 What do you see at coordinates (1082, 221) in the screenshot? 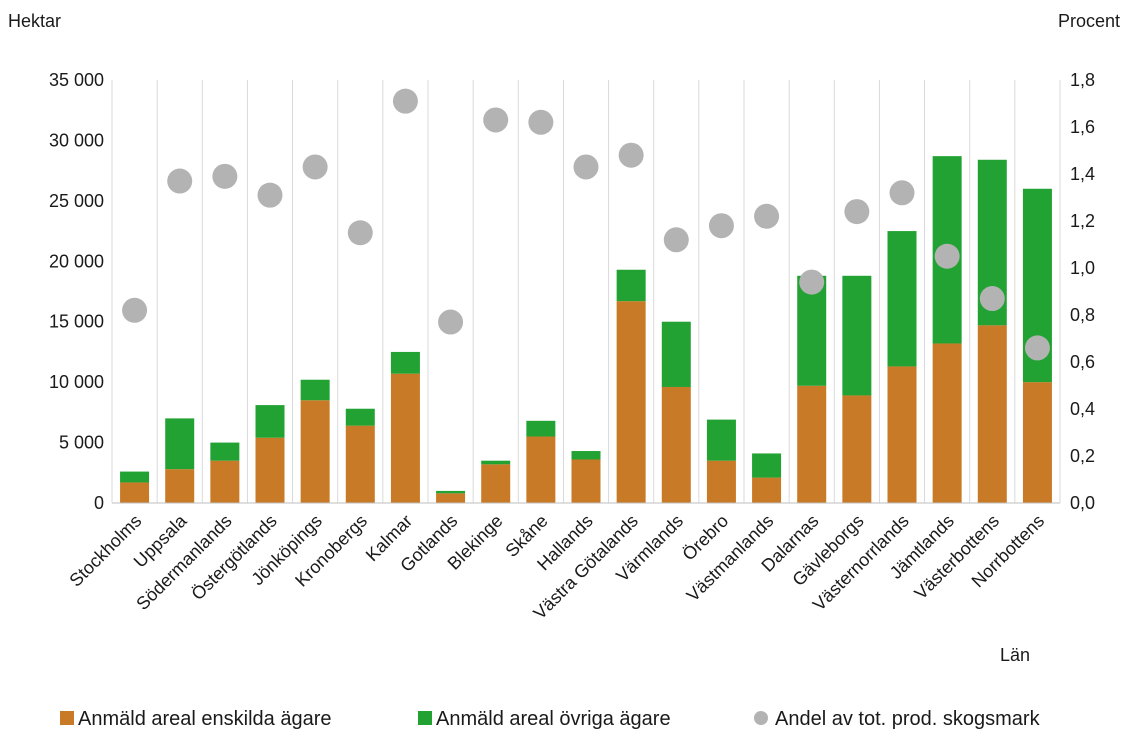
I see `y2-tick-label: 1,2` at bounding box center [1082, 221].